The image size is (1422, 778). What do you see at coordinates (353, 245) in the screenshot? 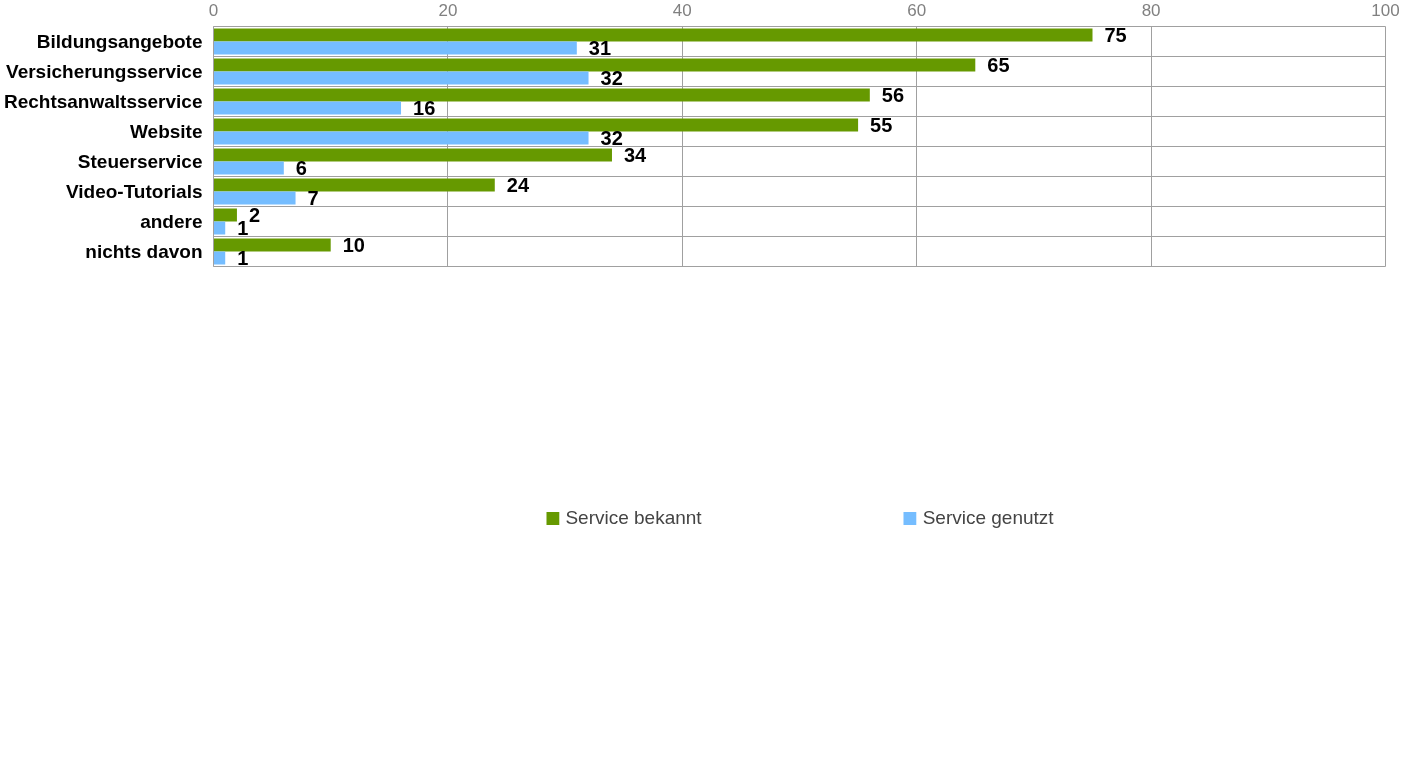
I see `data-label: 10` at bounding box center [353, 245].